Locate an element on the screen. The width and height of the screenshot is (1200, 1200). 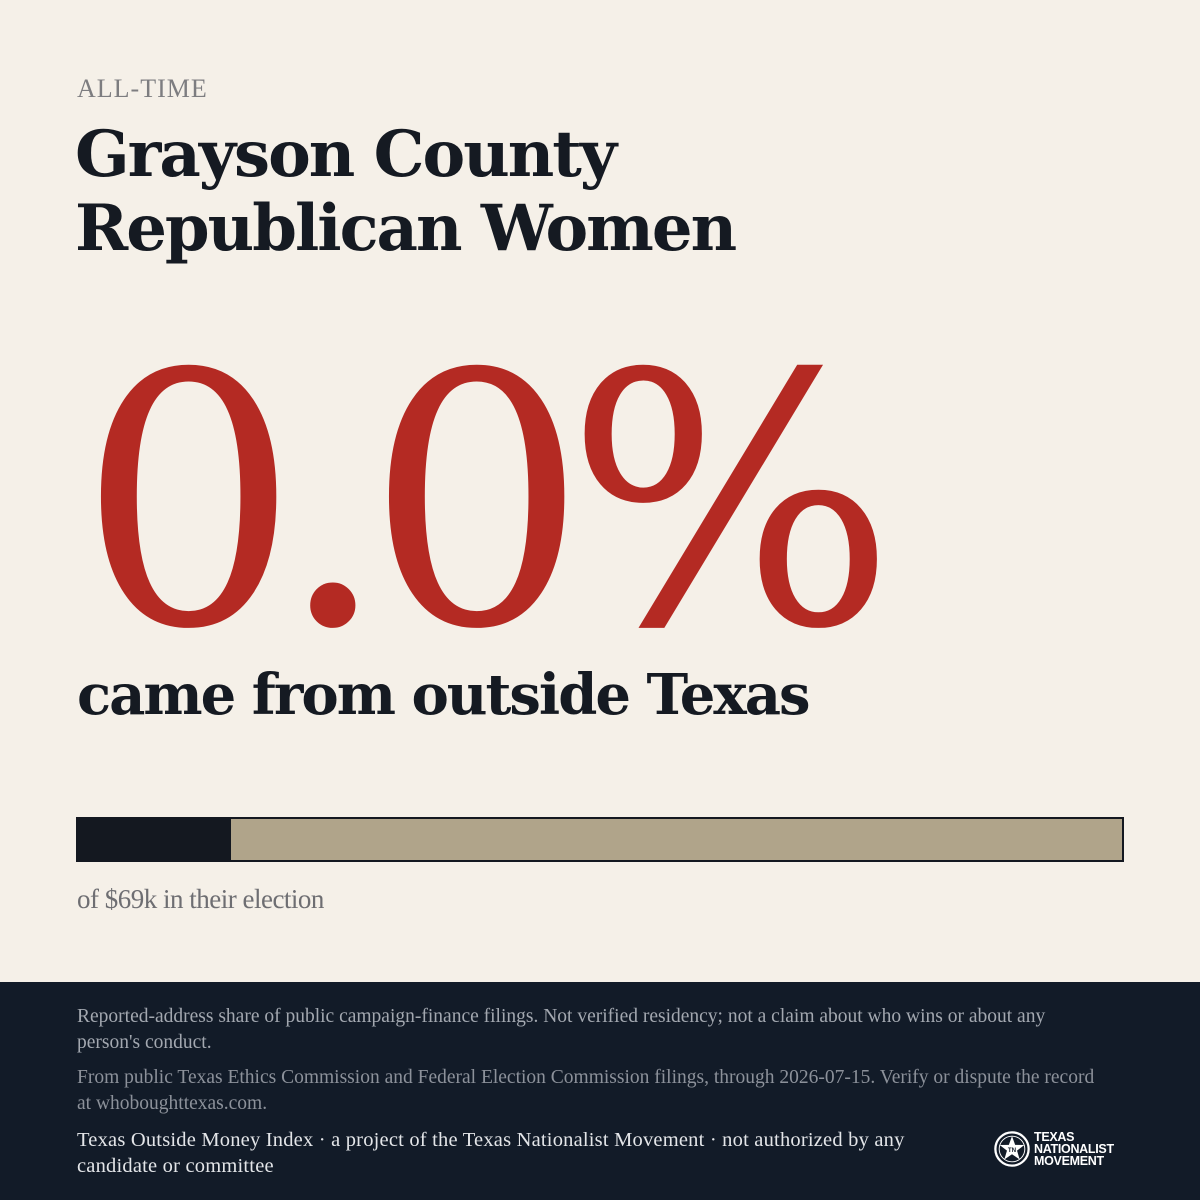
star-seal-icon: TN is located at coordinates (1012, 1149).